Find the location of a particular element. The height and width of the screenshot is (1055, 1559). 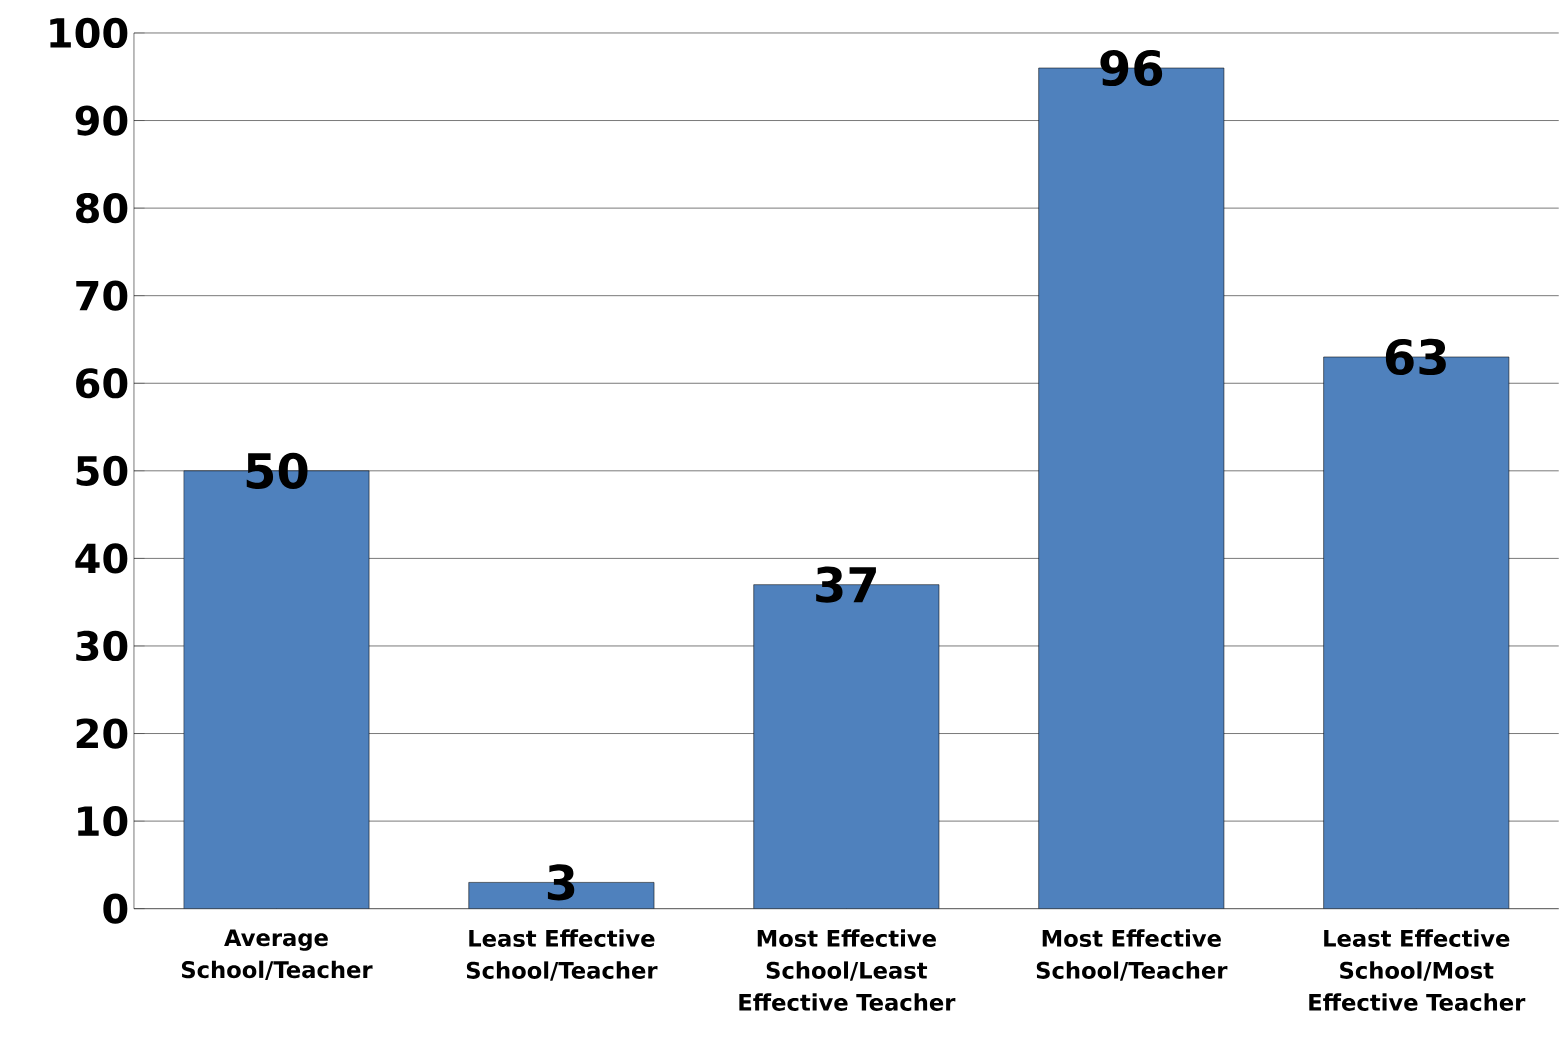

x-tick-label: Average School/Teacher is located at coordinates (277, 955).